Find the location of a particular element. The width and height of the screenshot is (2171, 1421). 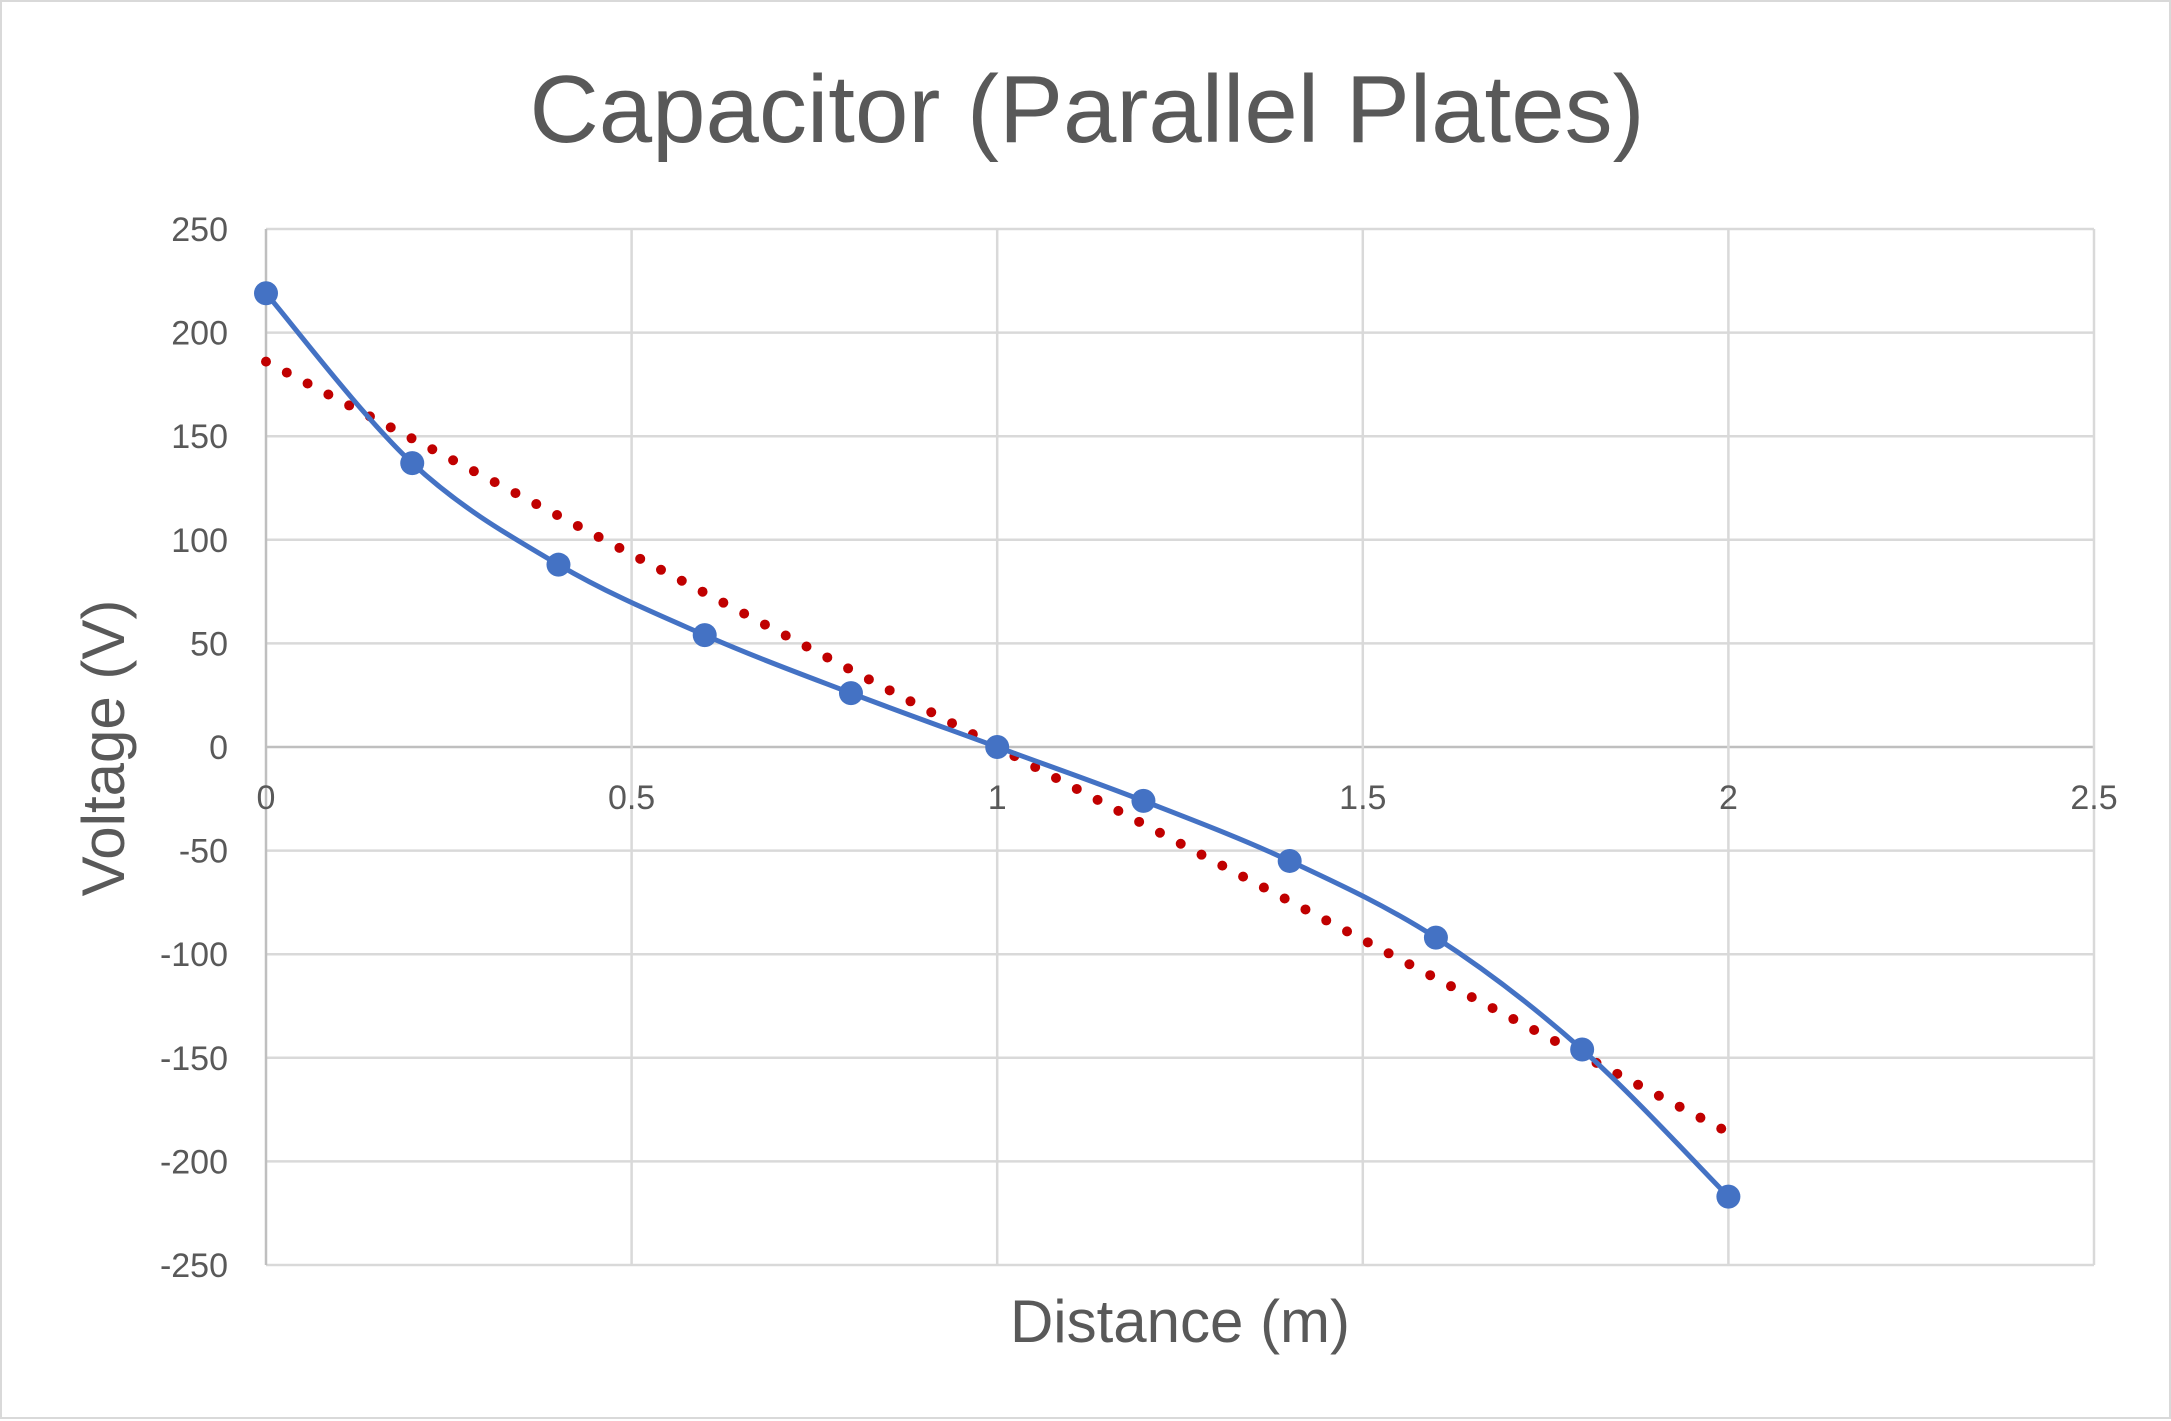

y-axis-title: Voltage (V) is located at coordinates (103, 748).